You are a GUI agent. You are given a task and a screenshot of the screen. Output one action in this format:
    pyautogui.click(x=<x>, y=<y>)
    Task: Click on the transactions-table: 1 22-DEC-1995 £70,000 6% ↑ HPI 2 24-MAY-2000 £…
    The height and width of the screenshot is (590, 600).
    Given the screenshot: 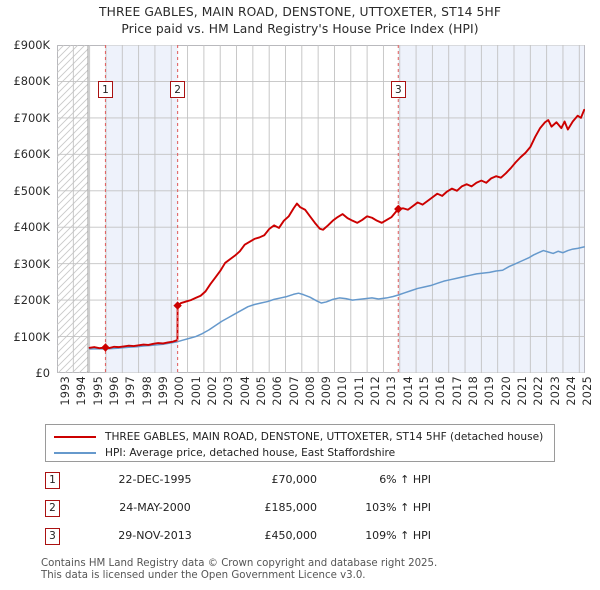 What is the action you would take?
    pyautogui.click(x=255, y=512)
    